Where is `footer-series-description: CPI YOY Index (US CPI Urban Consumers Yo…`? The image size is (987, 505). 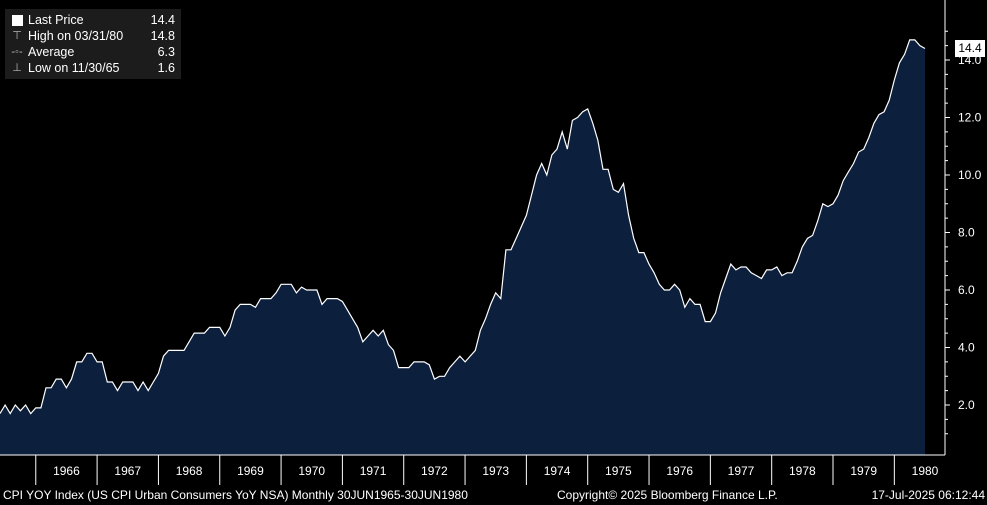 footer-series-description: CPI YOY Index (US CPI Urban Consumers Yo… is located at coordinates (235, 495).